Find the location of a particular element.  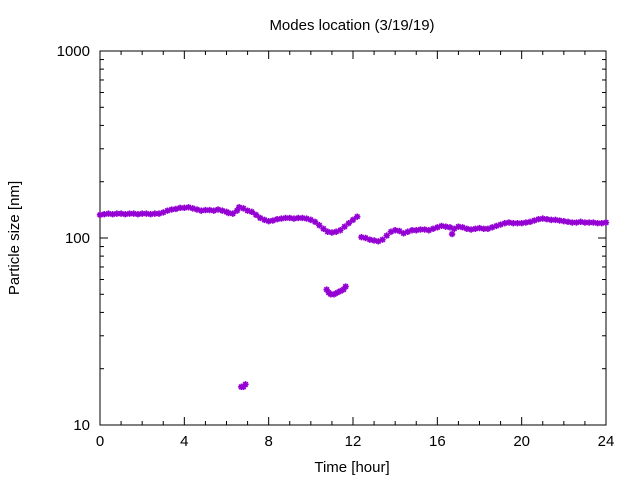

y-tick-label: 100 is located at coordinates (77, 238).